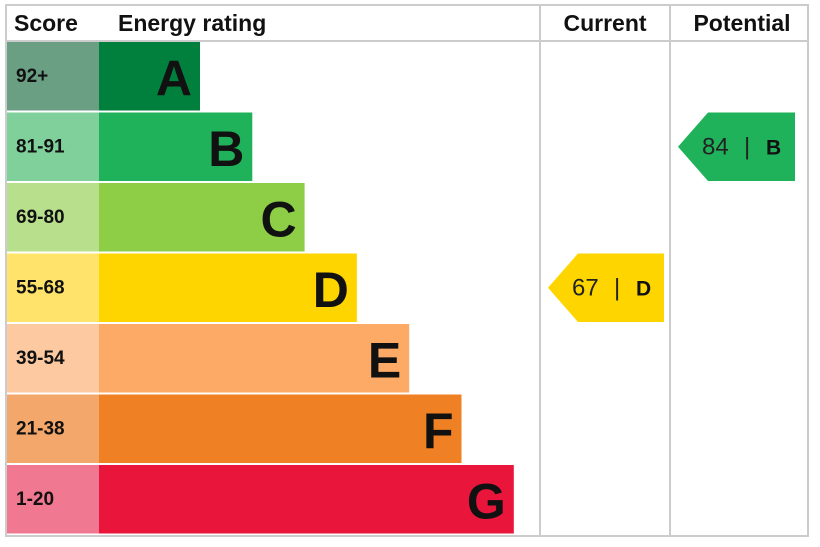 This screenshot has width=820, height=547. I want to click on band-letter: A, so click(174, 78).